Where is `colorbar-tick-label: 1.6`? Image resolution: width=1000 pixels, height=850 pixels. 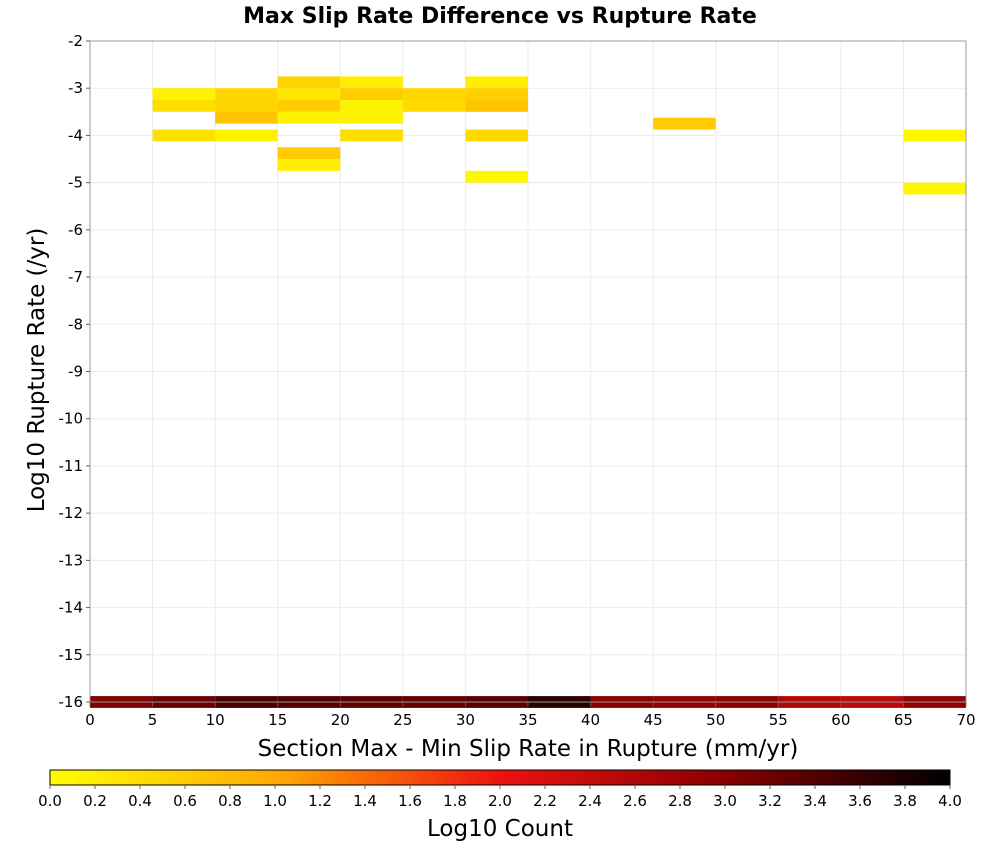 colorbar-tick-label: 1.6 is located at coordinates (410, 801).